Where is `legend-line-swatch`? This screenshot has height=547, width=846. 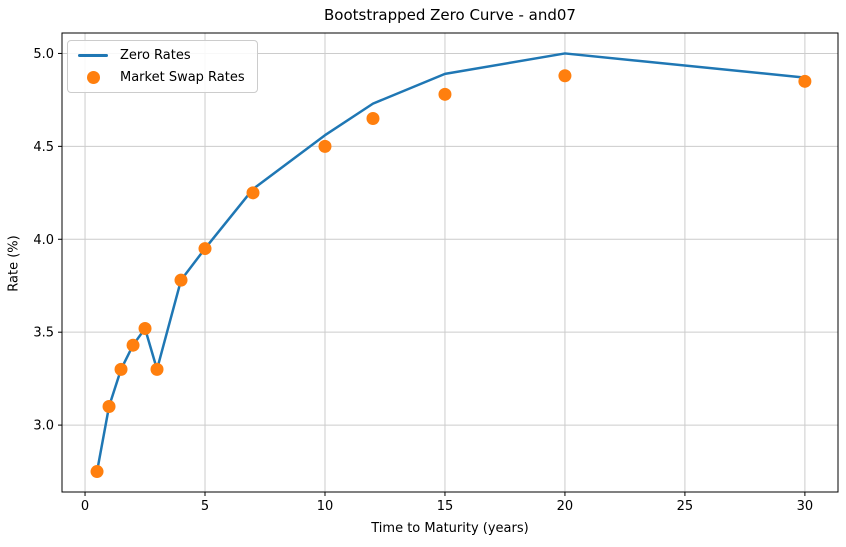
legend-line-swatch is located at coordinates (93, 55).